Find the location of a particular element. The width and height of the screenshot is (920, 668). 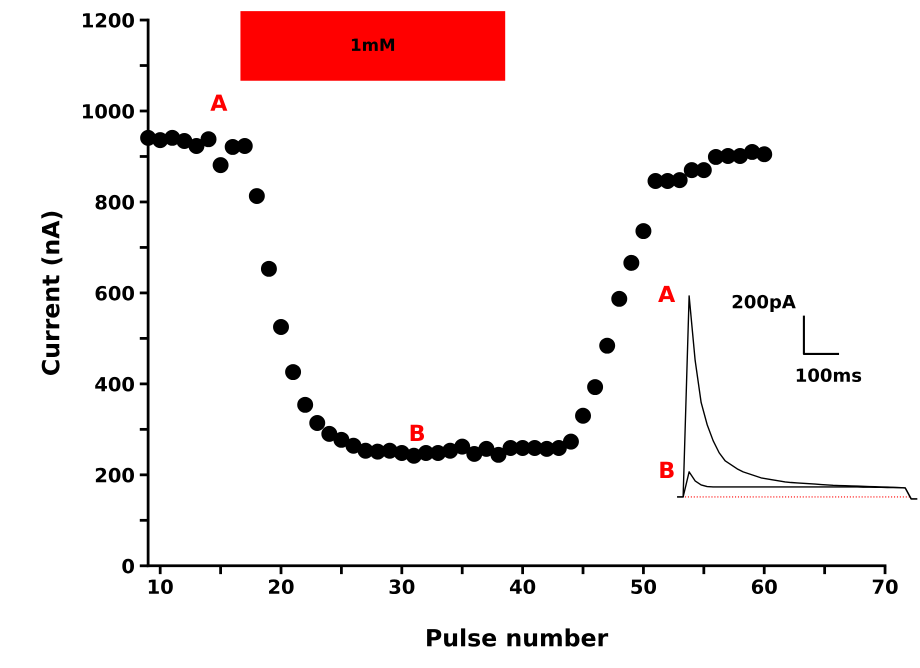

x-tick-label: 60 is located at coordinates (764, 586).